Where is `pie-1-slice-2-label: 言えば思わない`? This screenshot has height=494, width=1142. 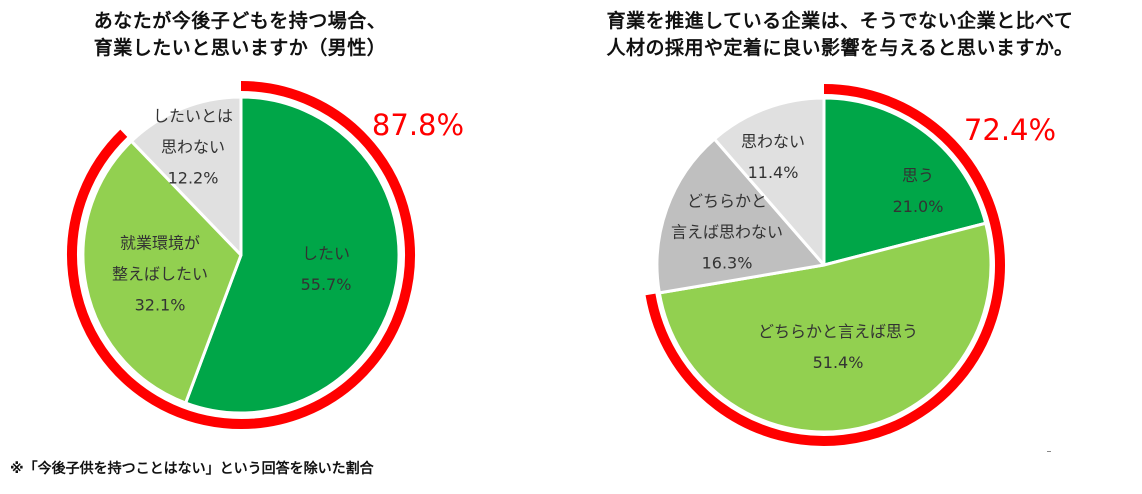 pie-1-slice-2-label: 言えば思わない is located at coordinates (727, 232).